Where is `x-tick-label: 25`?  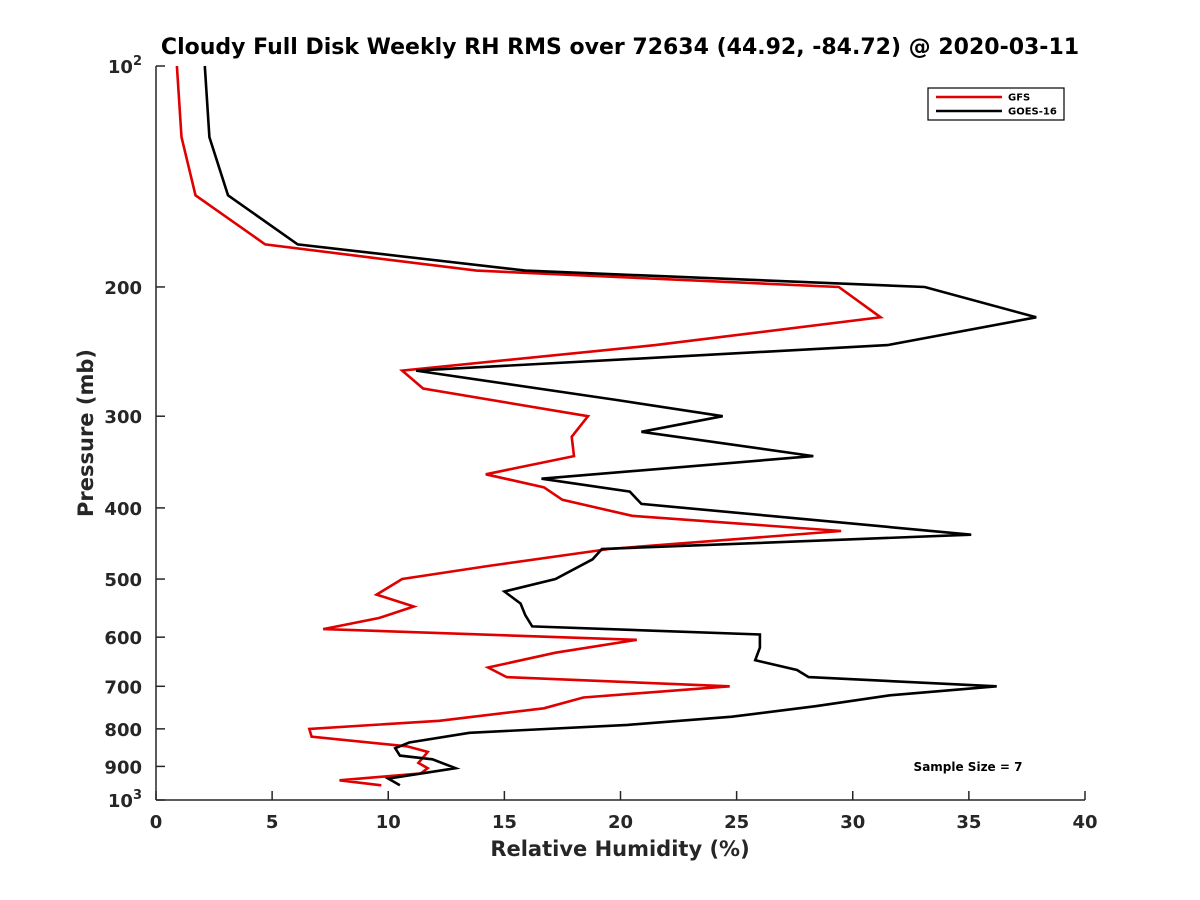 x-tick-label: 25 is located at coordinates (736, 822).